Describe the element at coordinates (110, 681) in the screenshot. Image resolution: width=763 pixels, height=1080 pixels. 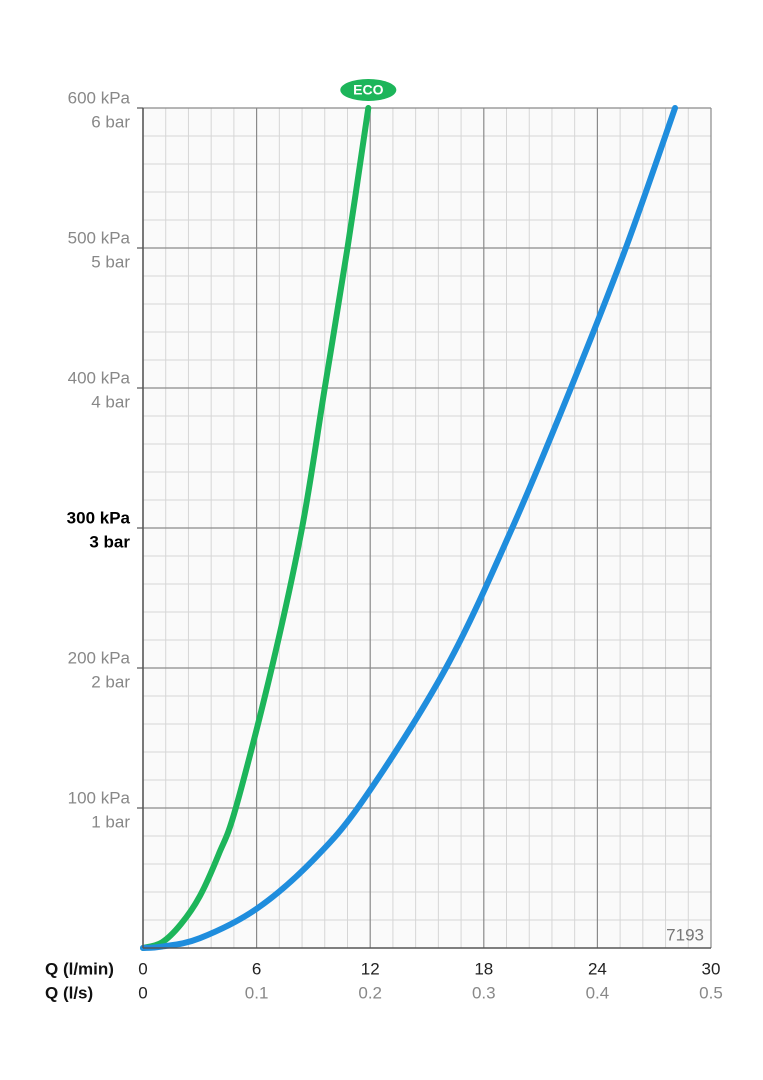
I see `y2-tick-label: 2 bar` at that location.